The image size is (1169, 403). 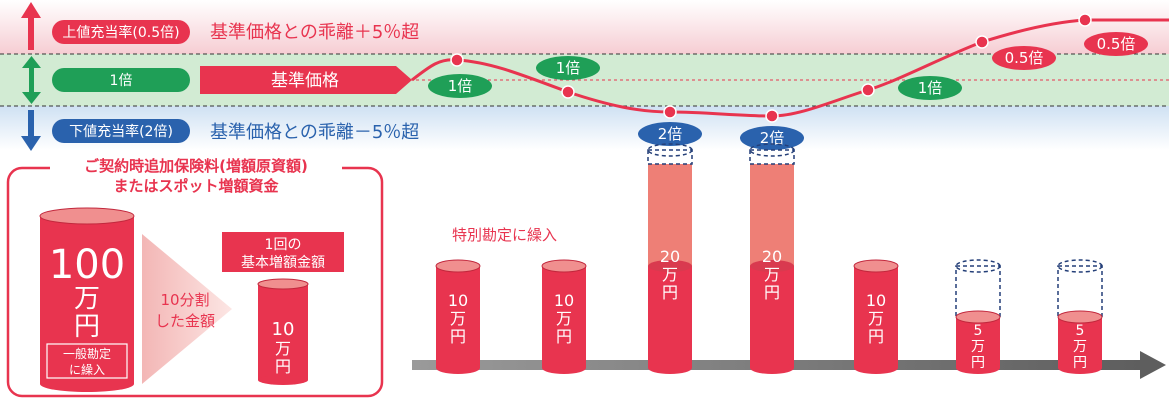 What do you see at coordinates (283, 252) in the screenshot?
I see `per-time-label-box` at bounding box center [283, 252].